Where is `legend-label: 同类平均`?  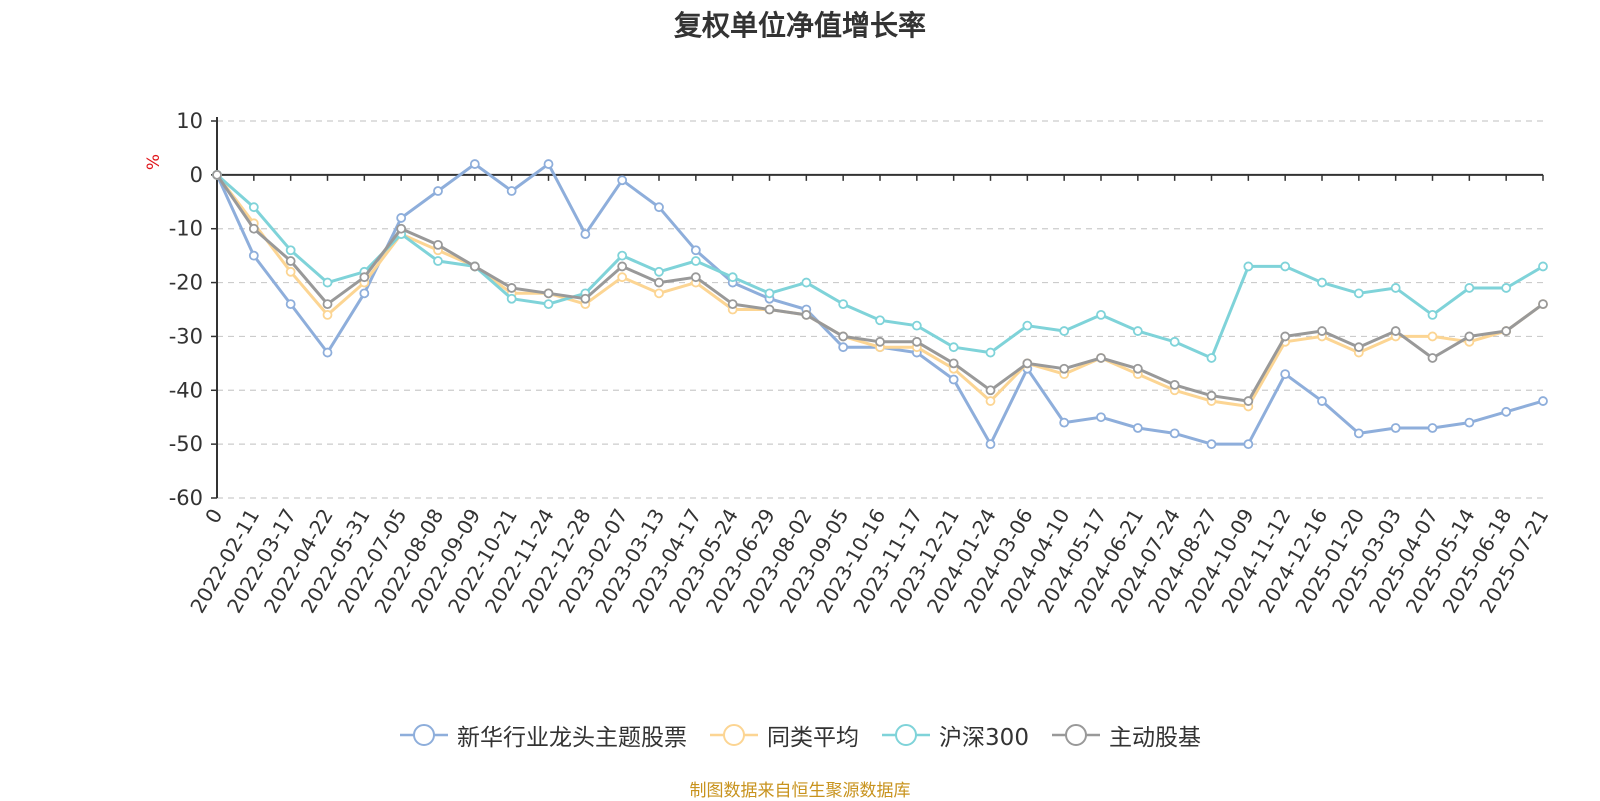 legend-label: 同类平均 is located at coordinates (813, 738).